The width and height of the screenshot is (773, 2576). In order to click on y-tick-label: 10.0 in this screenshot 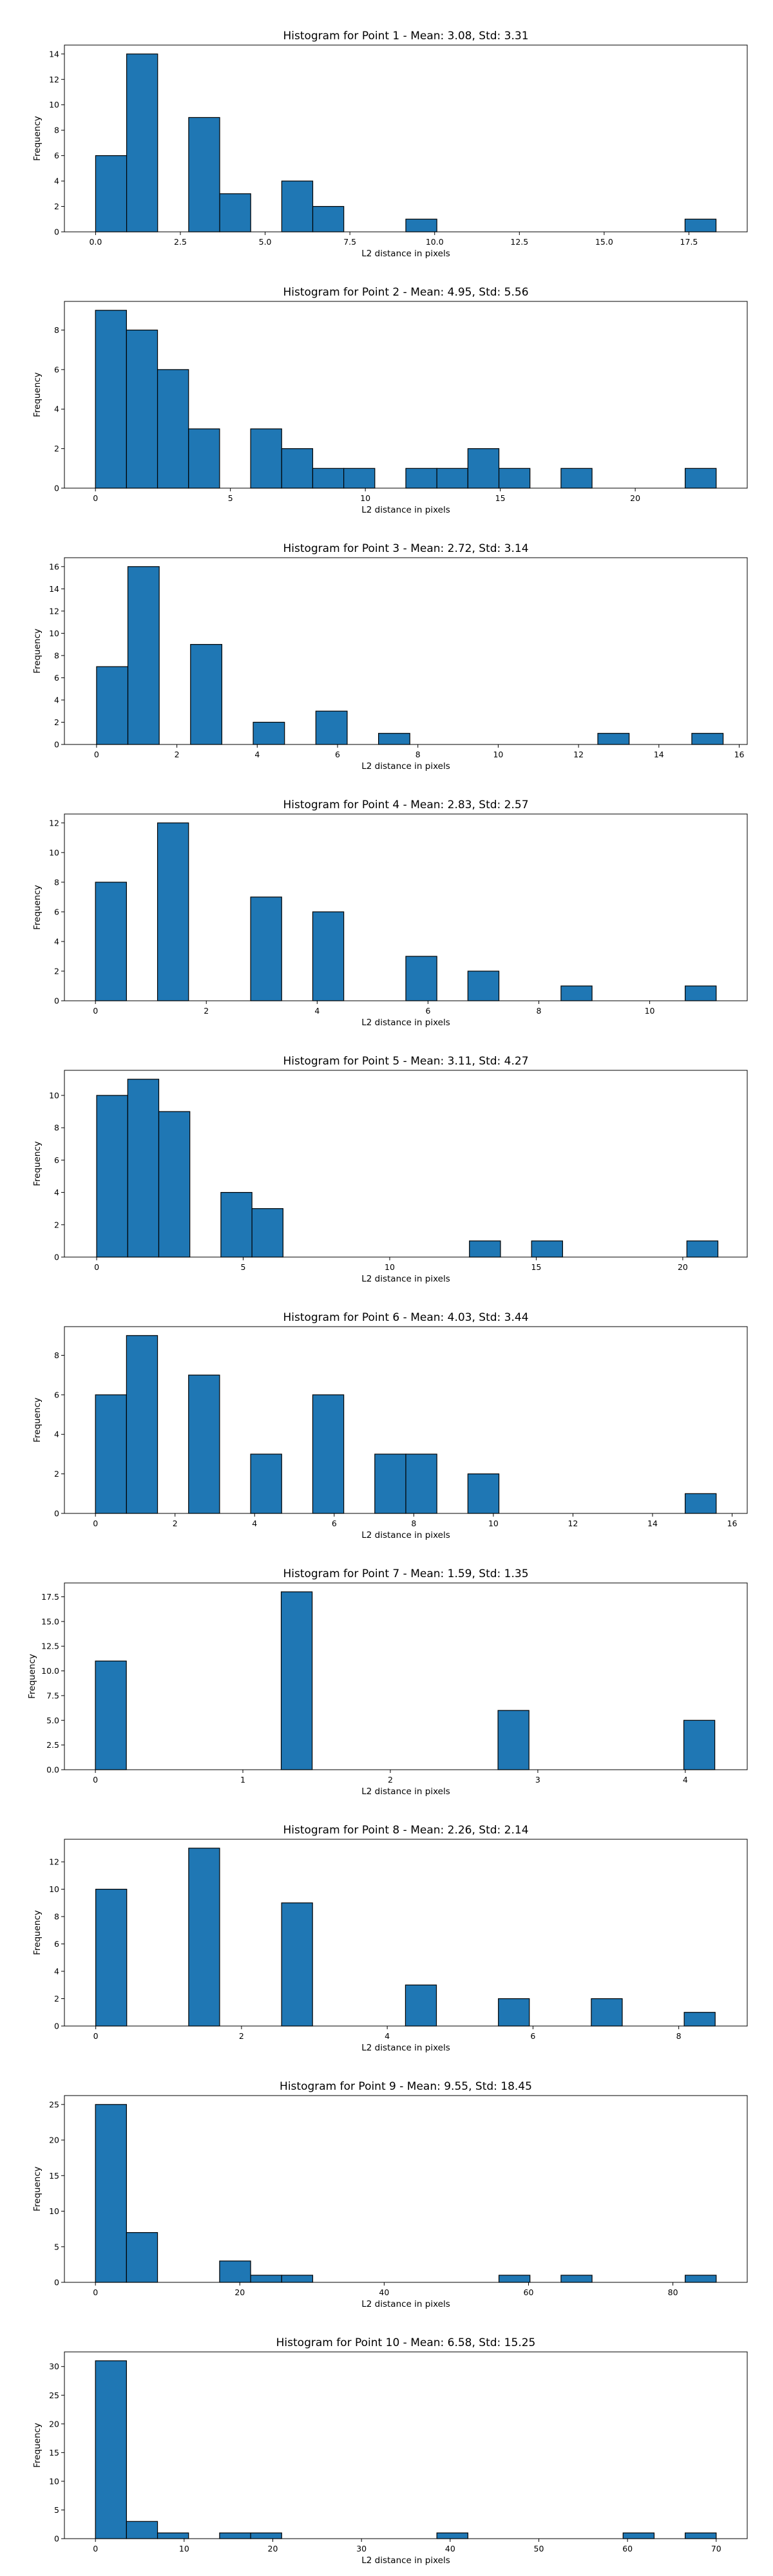, I will do `click(50, 1671)`.